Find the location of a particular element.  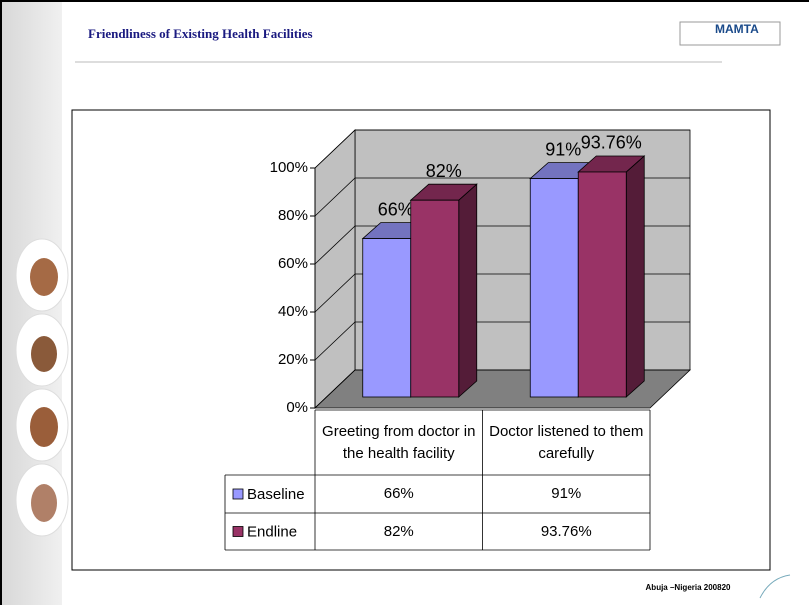

table-value: 93.76% is located at coordinates (566, 531).